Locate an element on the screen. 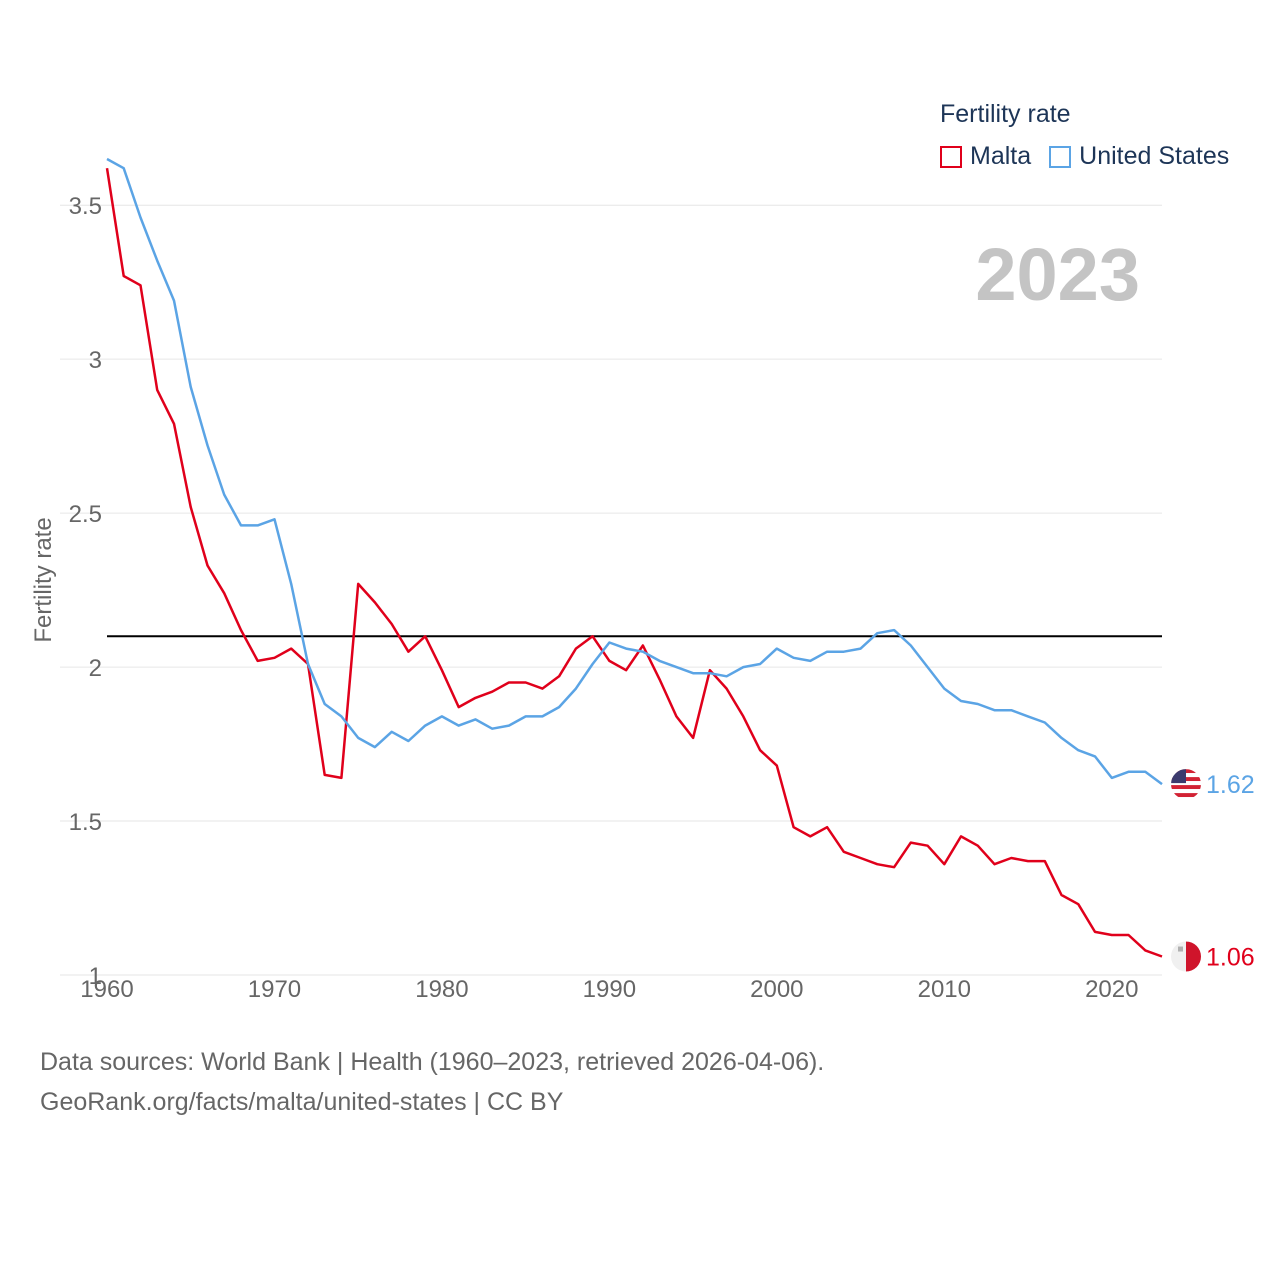 This screenshot has width=1280, height=1280. x-tick-label: 2020 is located at coordinates (1111, 989).